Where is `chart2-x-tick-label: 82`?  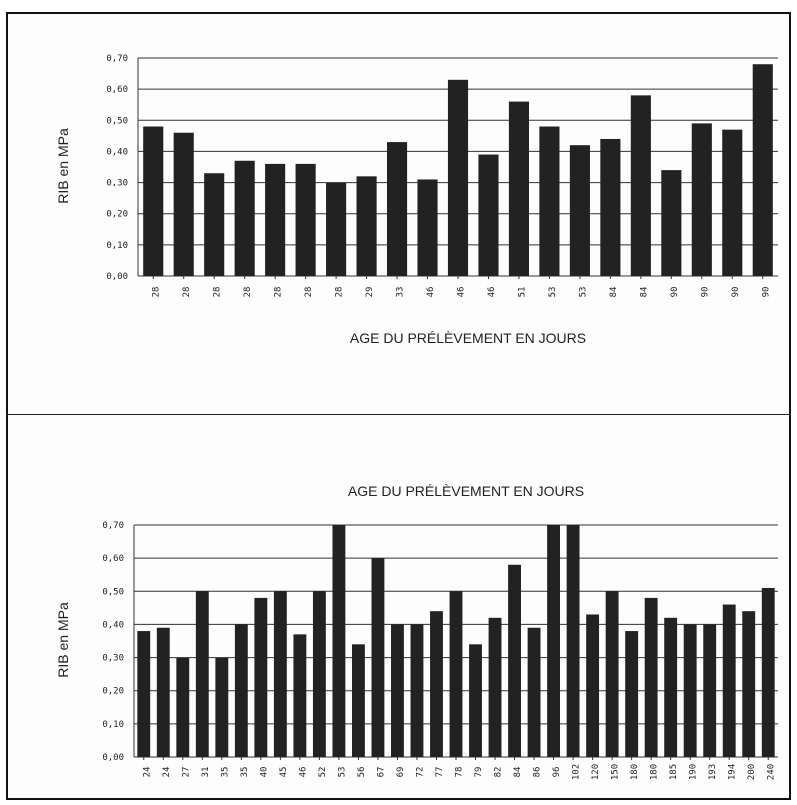 chart2-x-tick-label: 82 is located at coordinates (499, 772).